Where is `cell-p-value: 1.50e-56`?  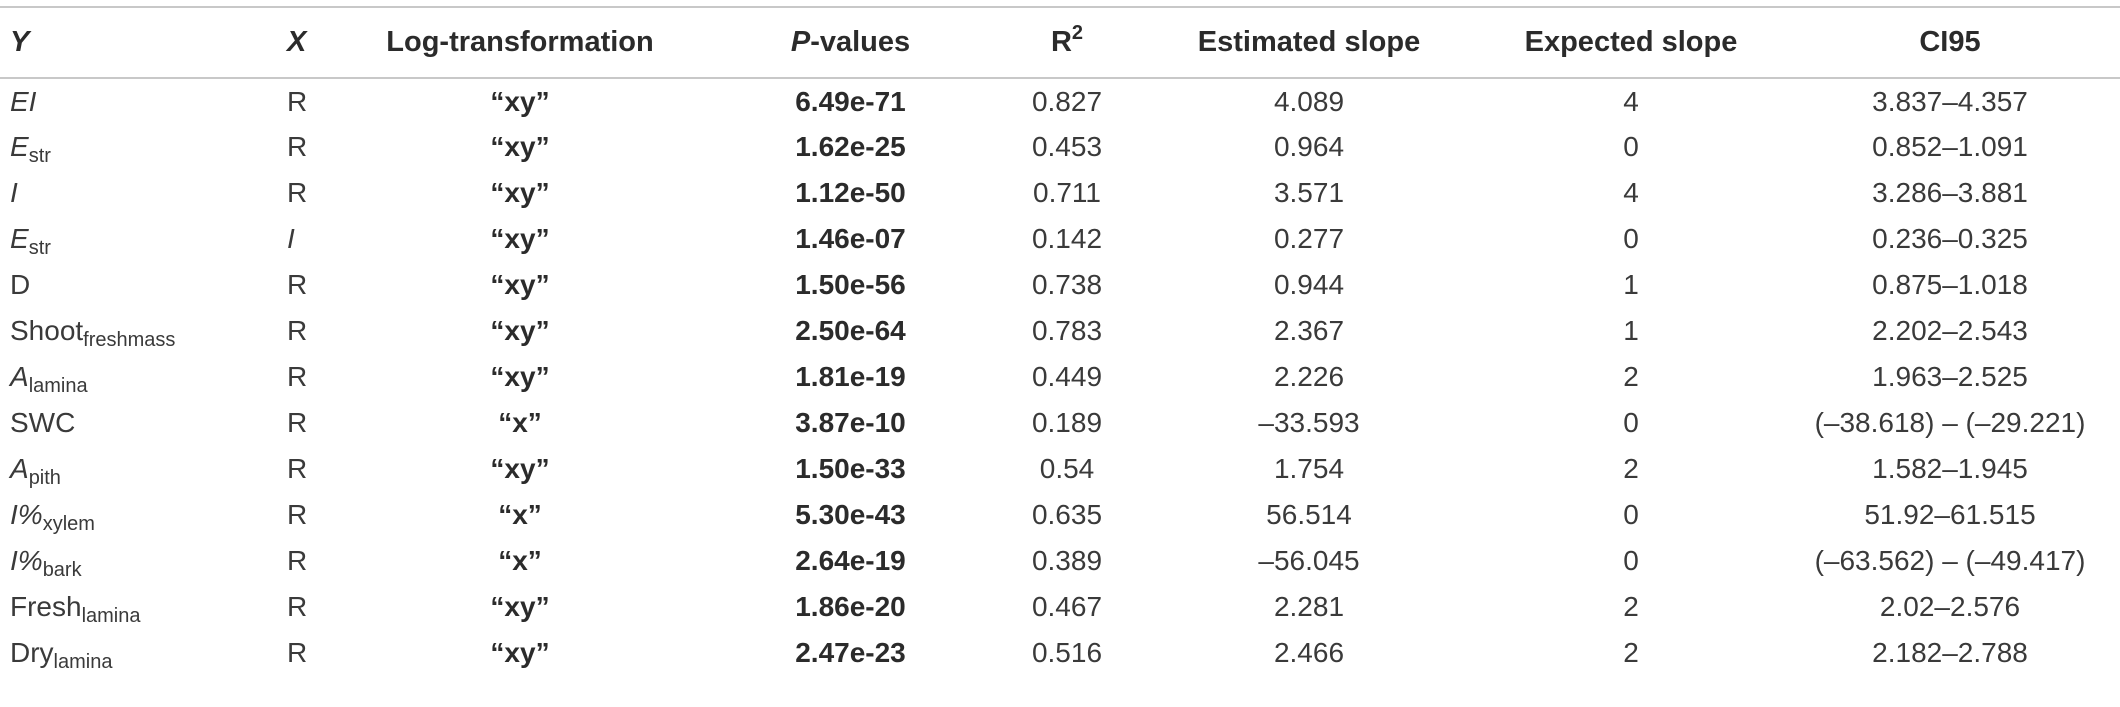 cell-p-value: 1.50e-56 is located at coordinates (850, 284).